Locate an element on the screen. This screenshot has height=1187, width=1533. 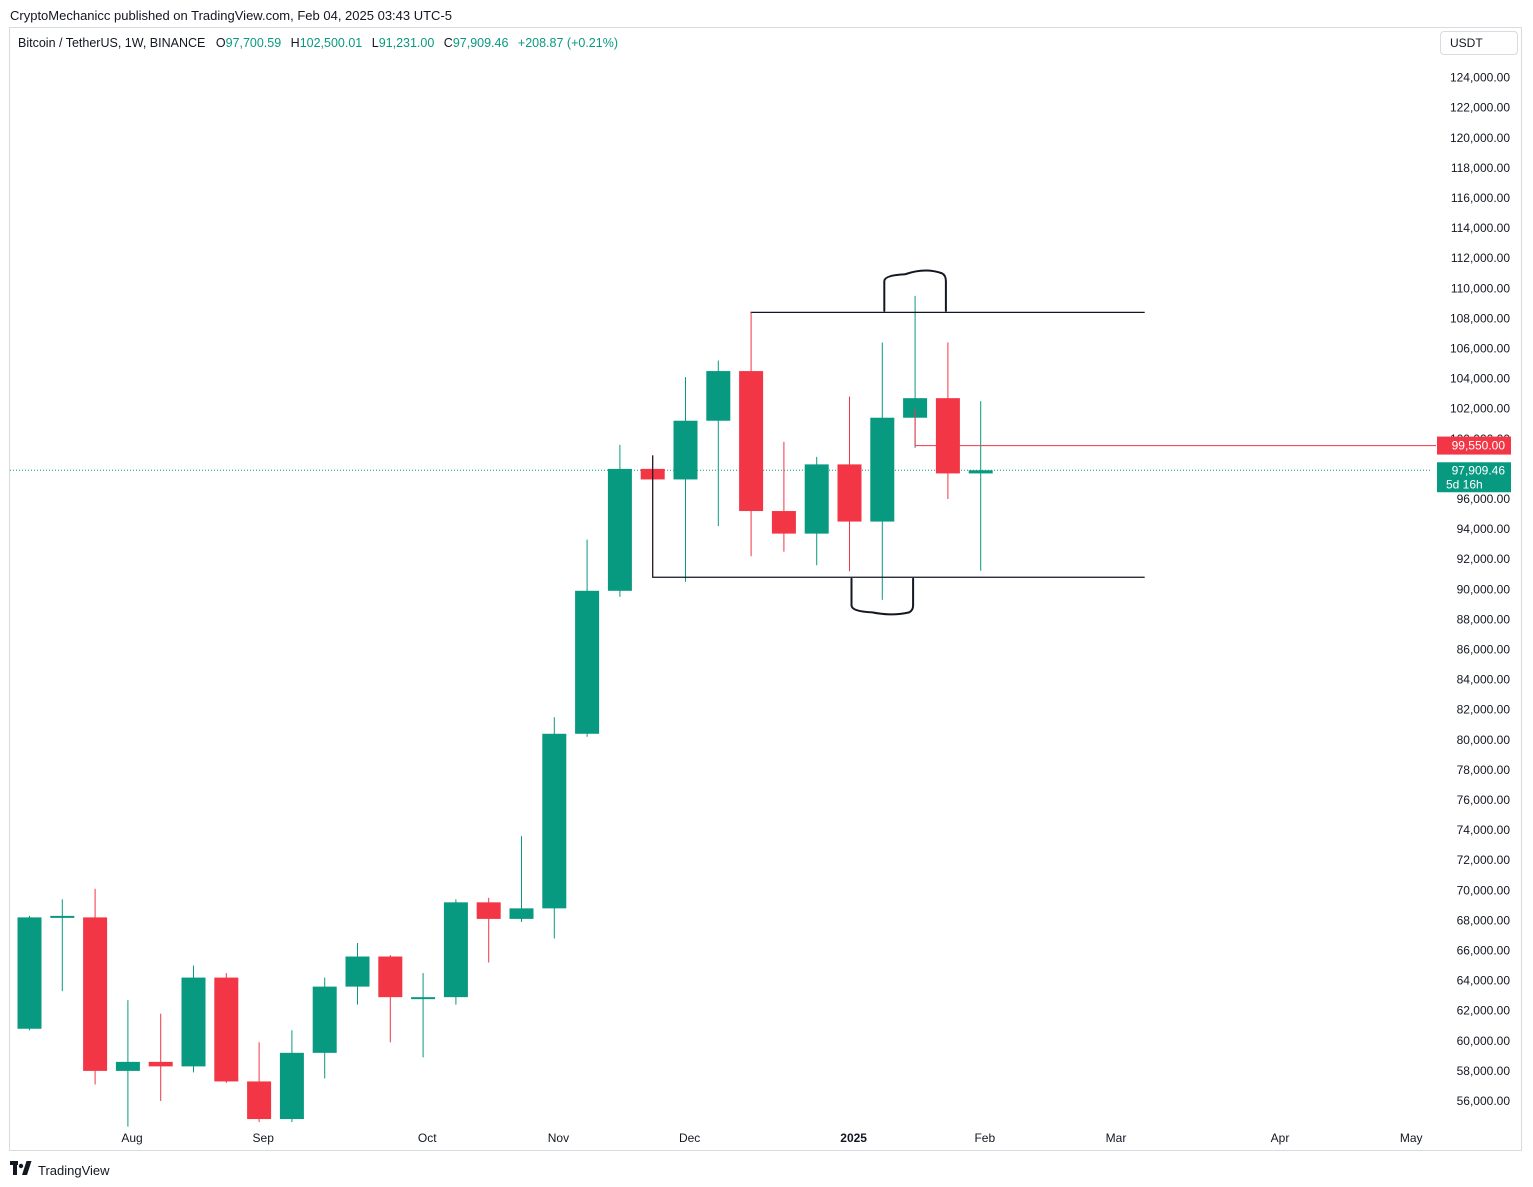
price-tick-label: 110,000.00 is located at coordinates (1480, 288).